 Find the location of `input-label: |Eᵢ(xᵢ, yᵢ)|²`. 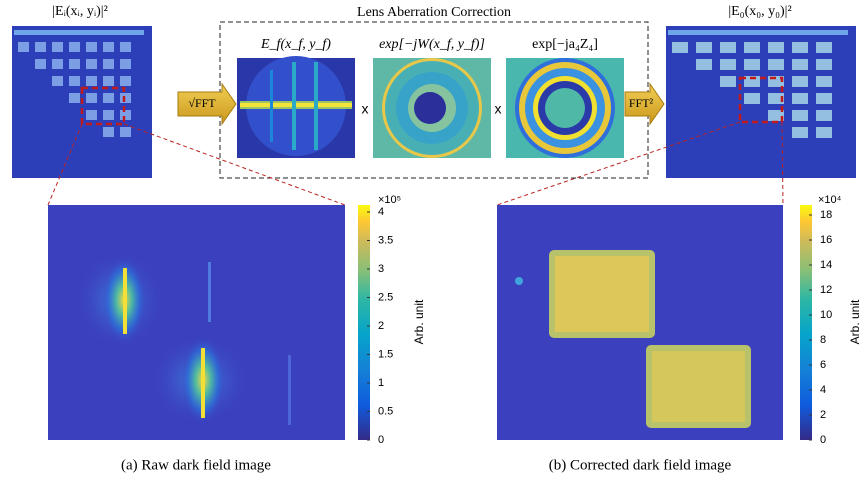

input-label: |Eᵢ(xᵢ, yᵢ)|² is located at coordinates (80, 11).